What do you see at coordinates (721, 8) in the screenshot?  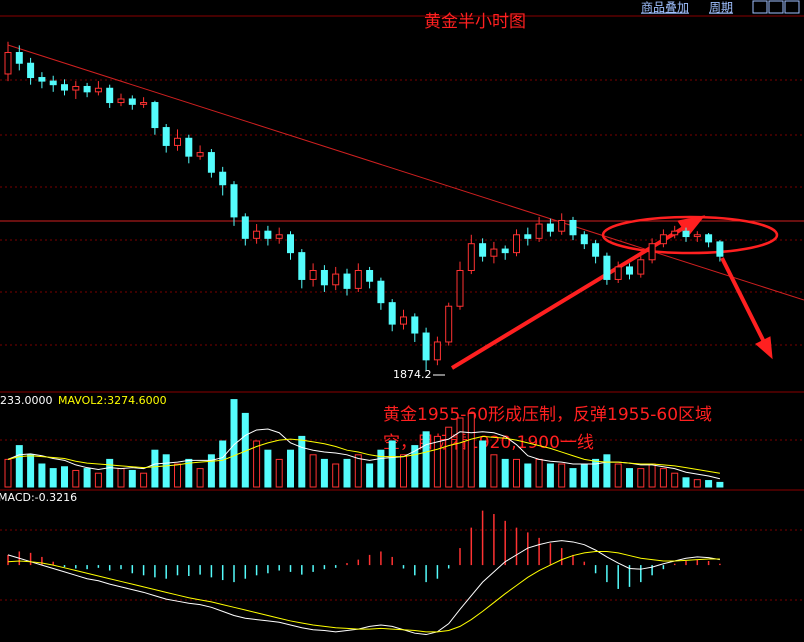 I see `menu-item: 周期` at bounding box center [721, 8].